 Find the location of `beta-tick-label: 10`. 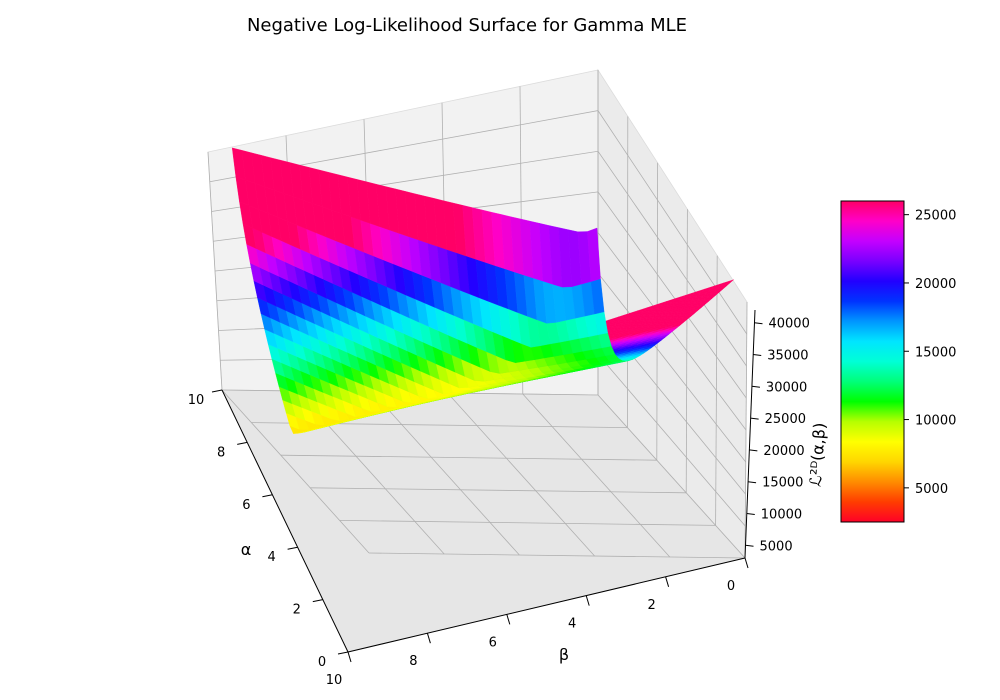

beta-tick-label: 10 is located at coordinates (334, 680).